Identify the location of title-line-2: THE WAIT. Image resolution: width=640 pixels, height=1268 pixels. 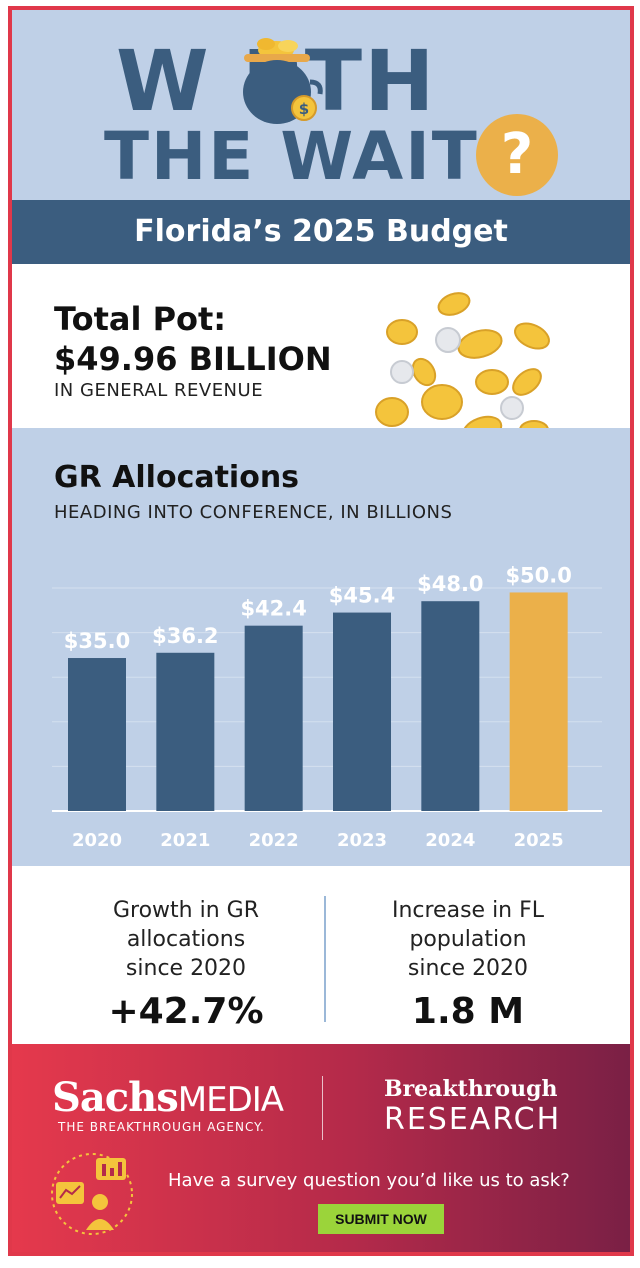
(291, 156).